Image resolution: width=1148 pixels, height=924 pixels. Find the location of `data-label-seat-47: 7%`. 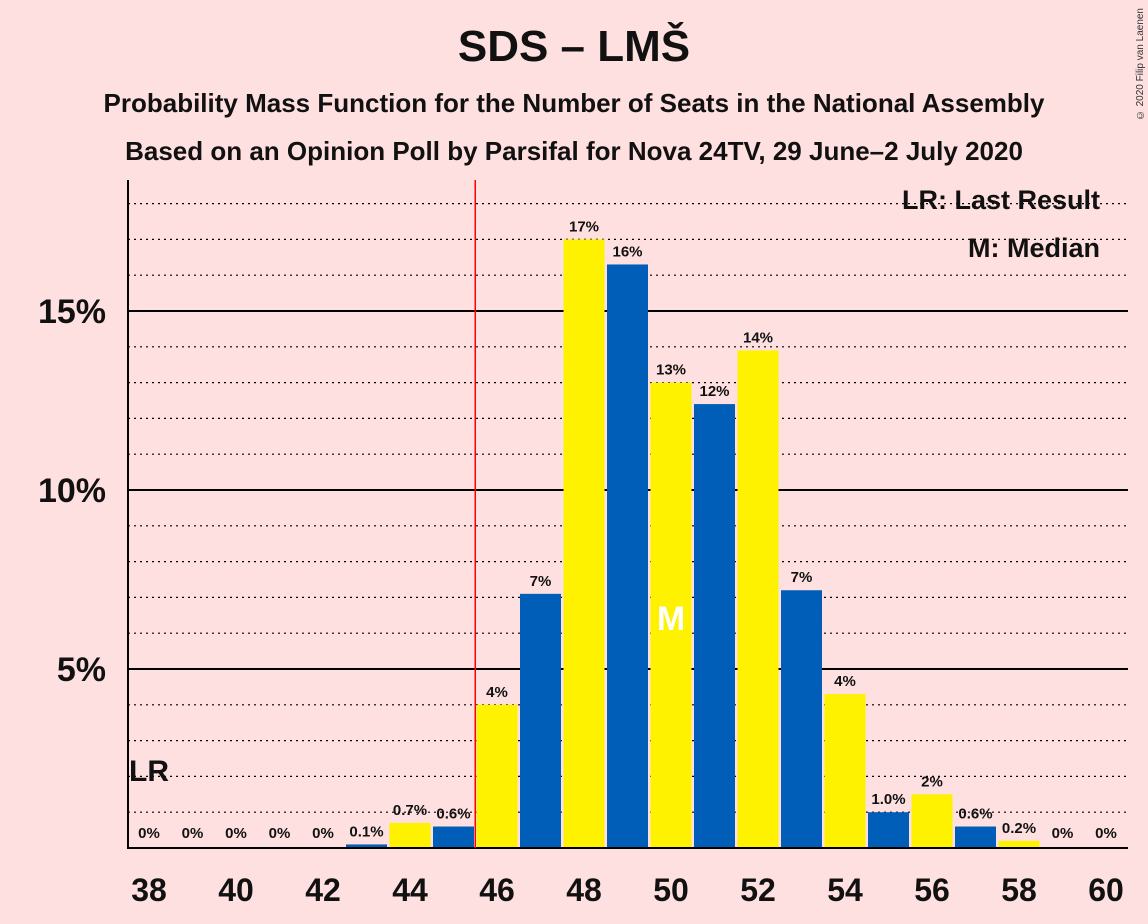

data-label-seat-47: 7% is located at coordinates (541, 581).